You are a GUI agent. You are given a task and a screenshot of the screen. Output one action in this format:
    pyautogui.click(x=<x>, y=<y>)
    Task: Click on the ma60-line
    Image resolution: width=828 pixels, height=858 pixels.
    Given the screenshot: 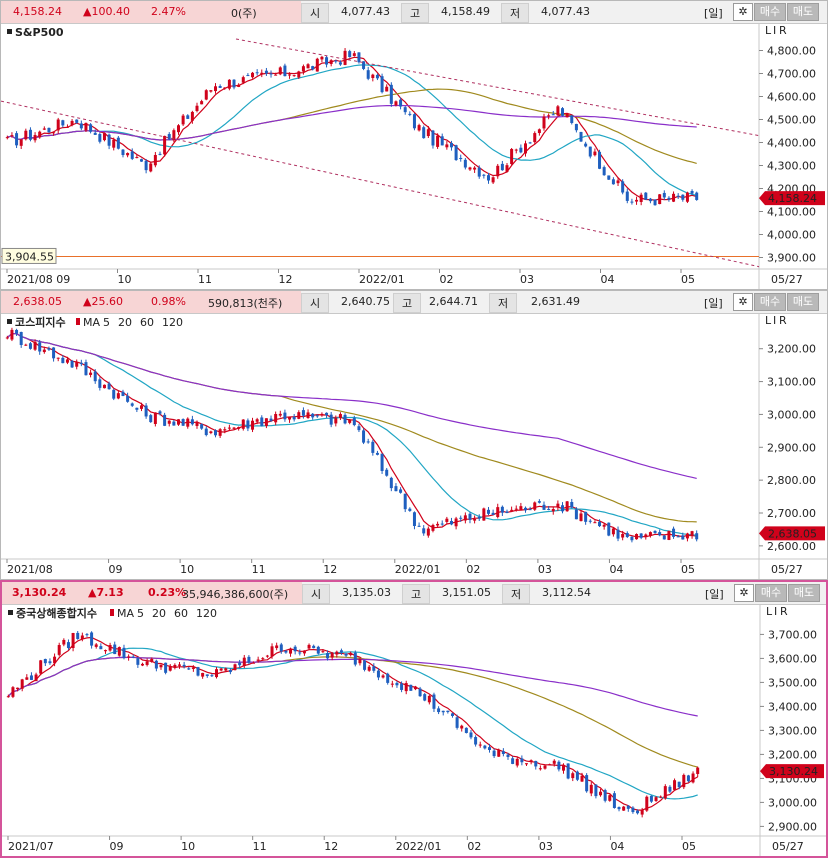 What is the action you would take?
    pyautogui.click(x=352, y=126)
    